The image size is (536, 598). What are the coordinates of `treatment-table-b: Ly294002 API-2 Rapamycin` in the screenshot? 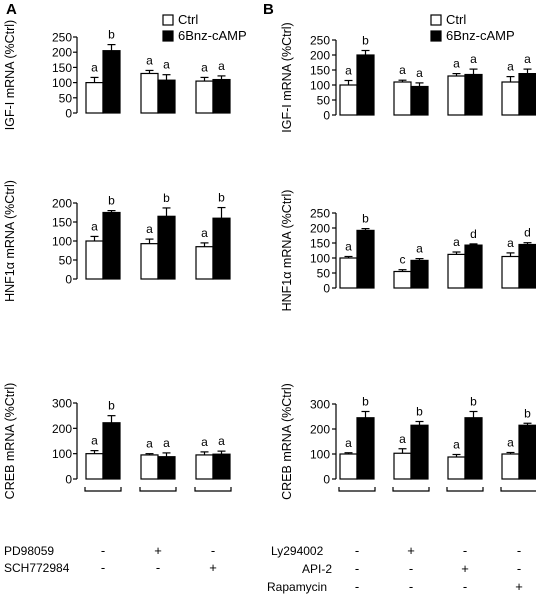 It's located at (299, 569).